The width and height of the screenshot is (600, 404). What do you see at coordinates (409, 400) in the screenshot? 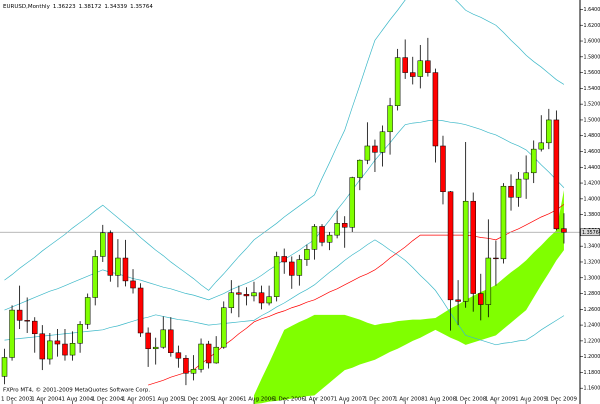
I see `x-tick-label: 1 Apr 2008` at bounding box center [409, 400].